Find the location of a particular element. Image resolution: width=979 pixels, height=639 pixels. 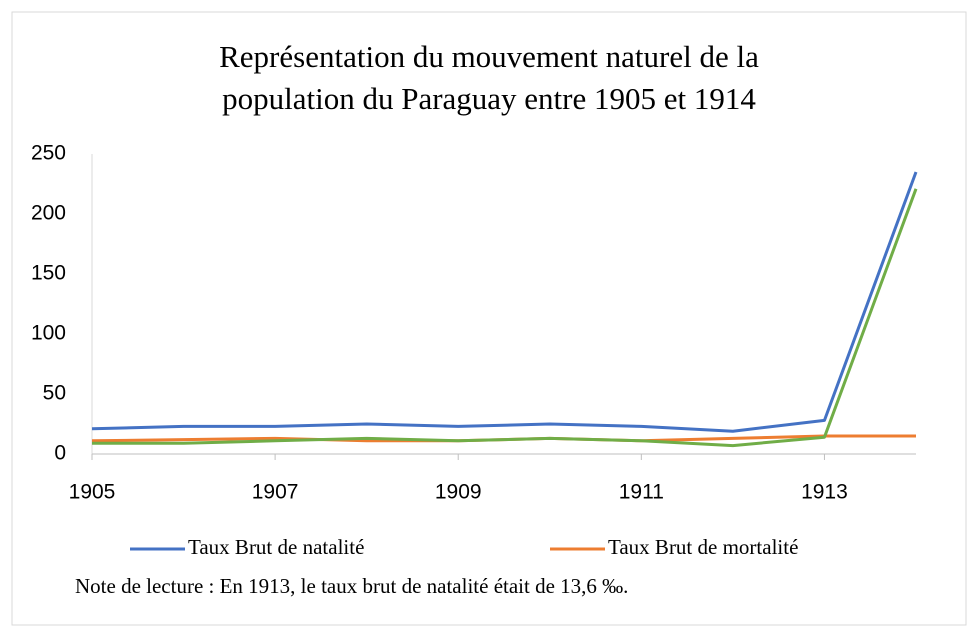

y-tick-label: 50 is located at coordinates (54, 393).